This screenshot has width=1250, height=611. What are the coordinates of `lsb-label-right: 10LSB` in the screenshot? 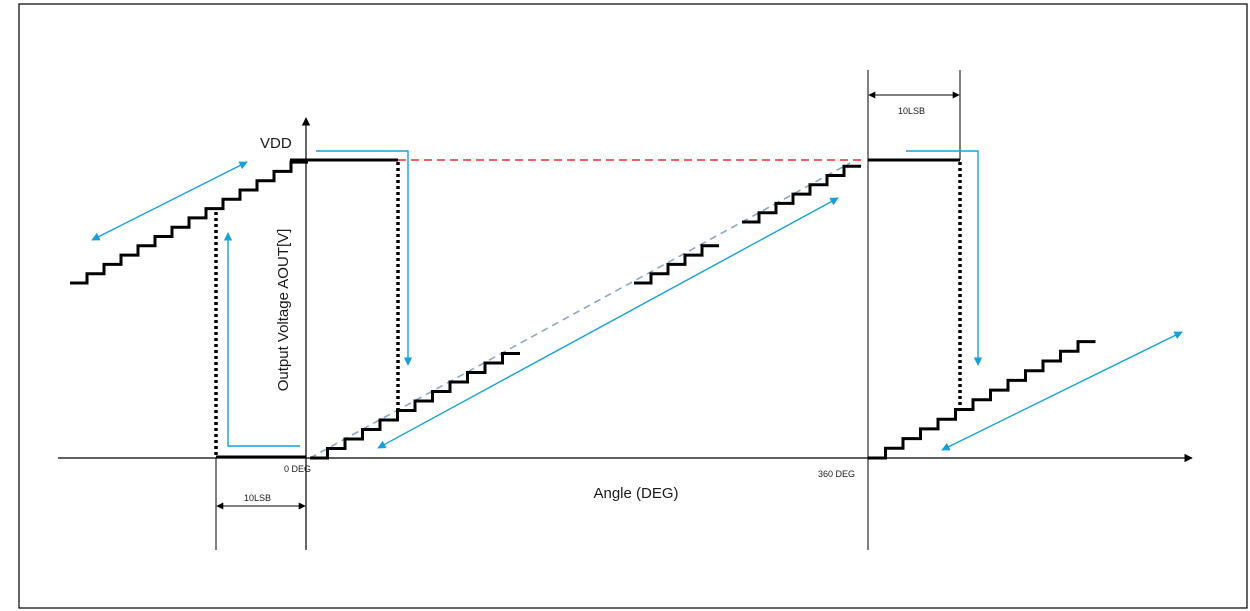 It's located at (911, 111).